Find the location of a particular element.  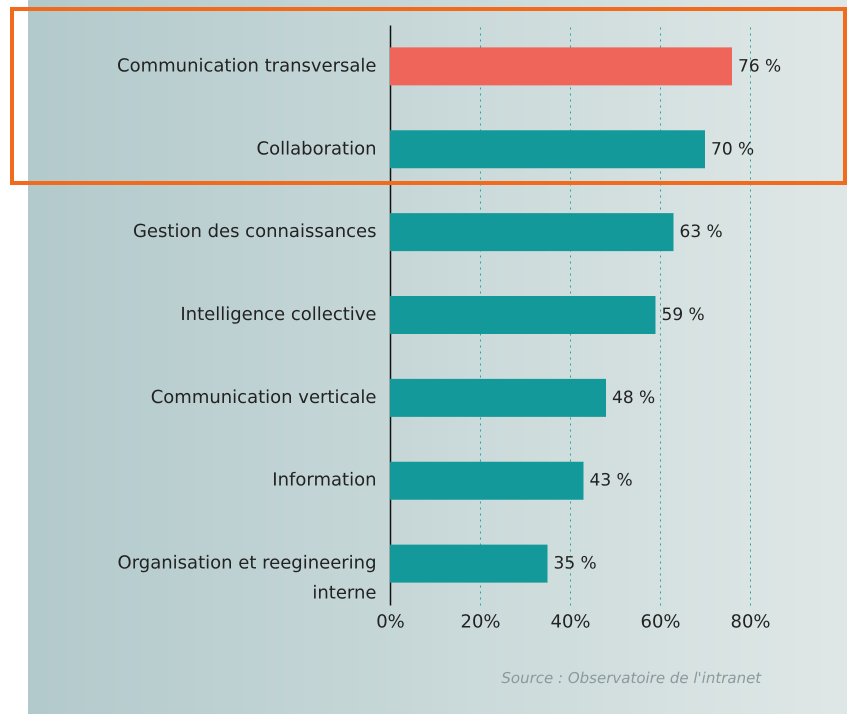

data-label: 35 % is located at coordinates (575, 564).